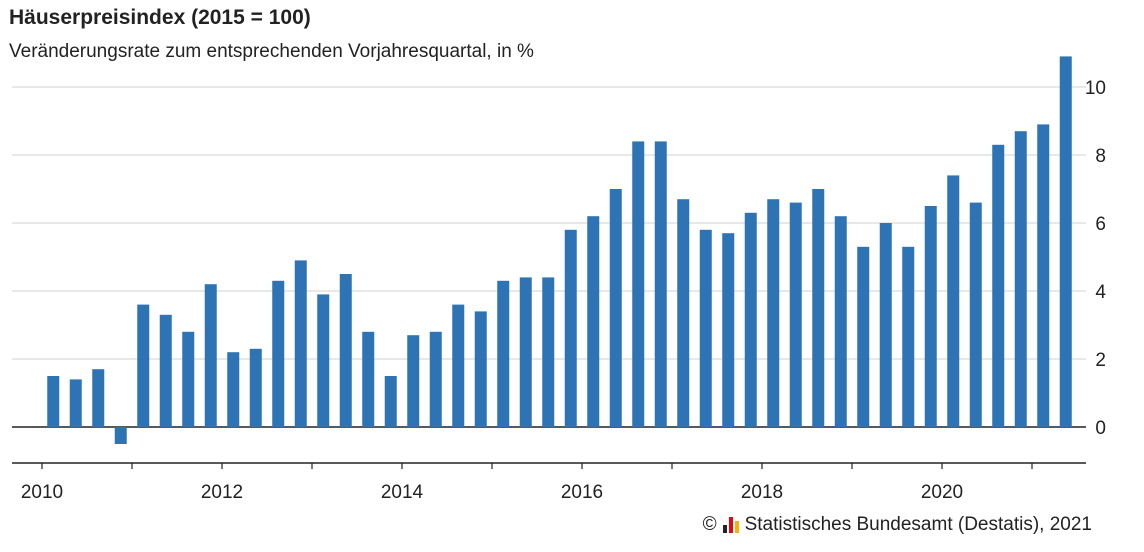  I want to click on y-tick-label: 4, so click(1100, 292).